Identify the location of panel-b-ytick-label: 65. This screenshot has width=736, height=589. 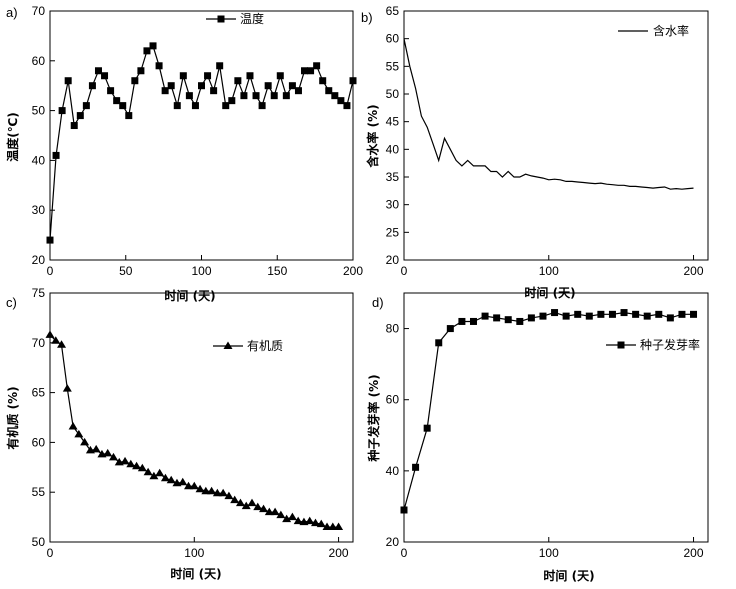
(393, 11).